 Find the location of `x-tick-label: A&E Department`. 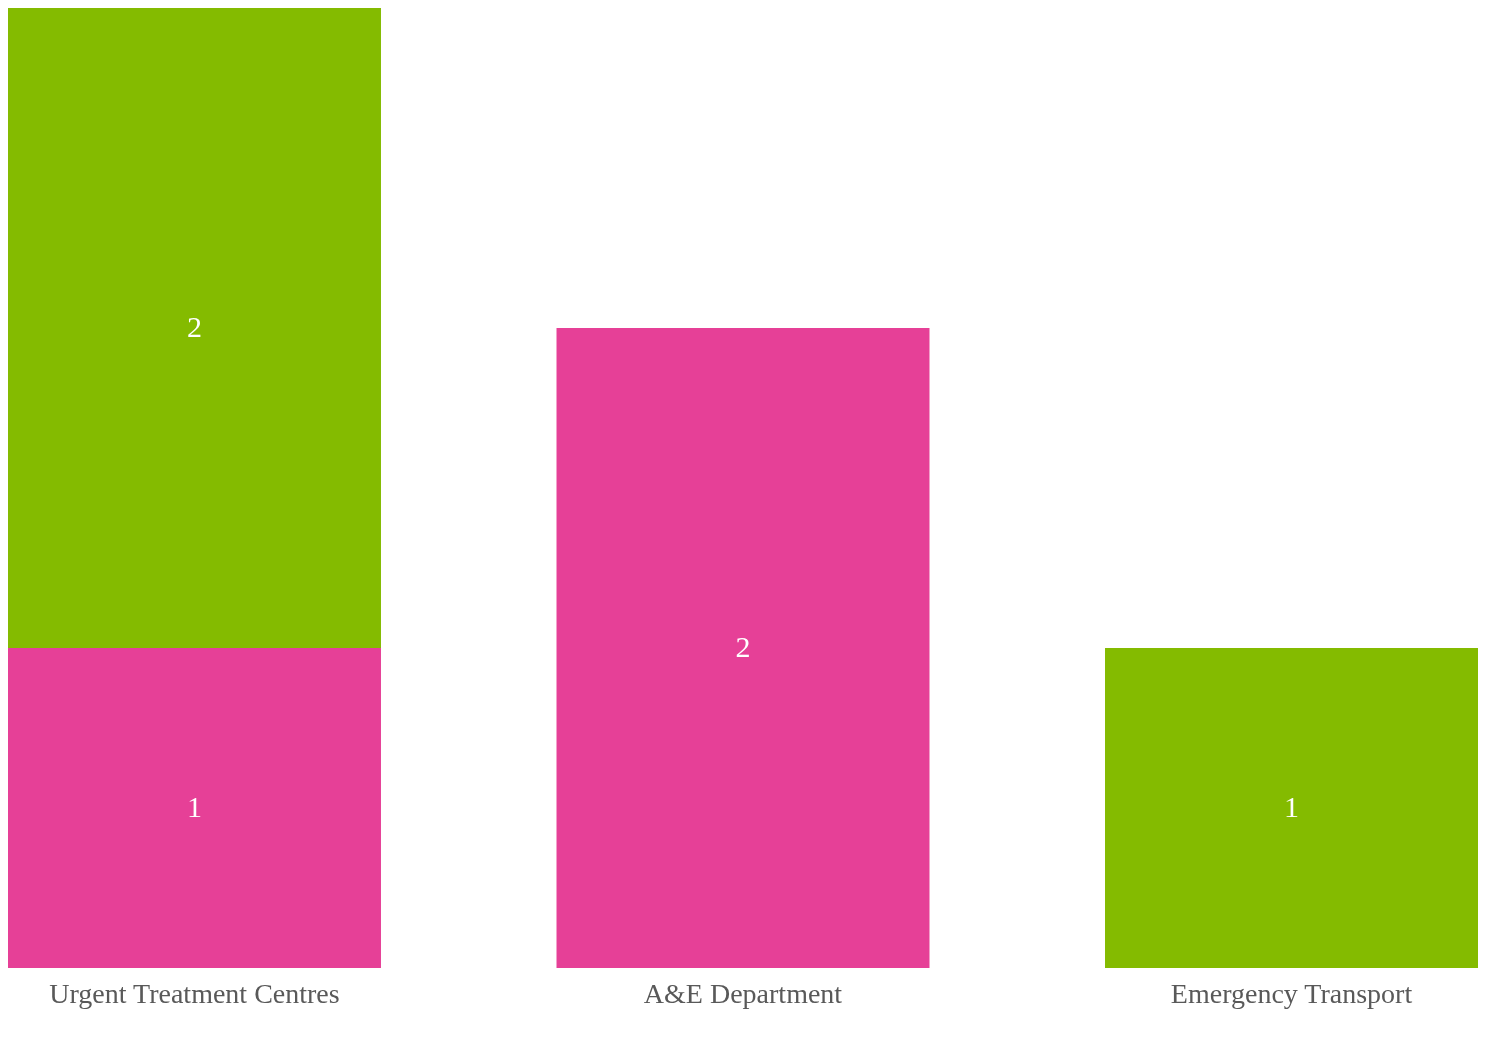

x-tick-label: A&E Department is located at coordinates (743, 993).